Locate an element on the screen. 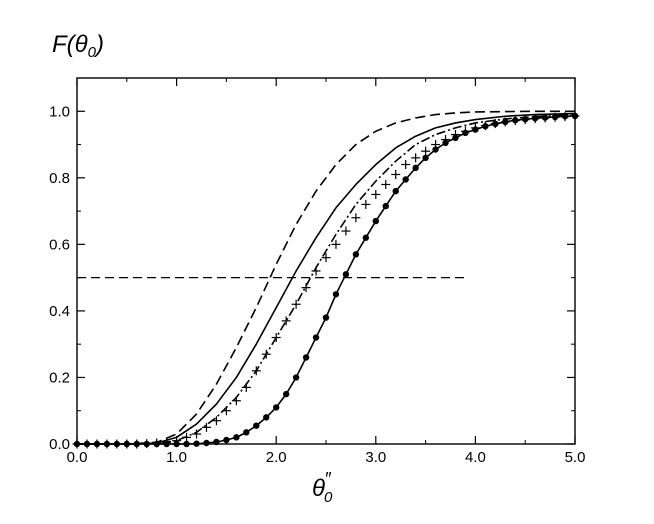 The image size is (654, 524). y-tick-label: 0.8 is located at coordinates (59, 178).